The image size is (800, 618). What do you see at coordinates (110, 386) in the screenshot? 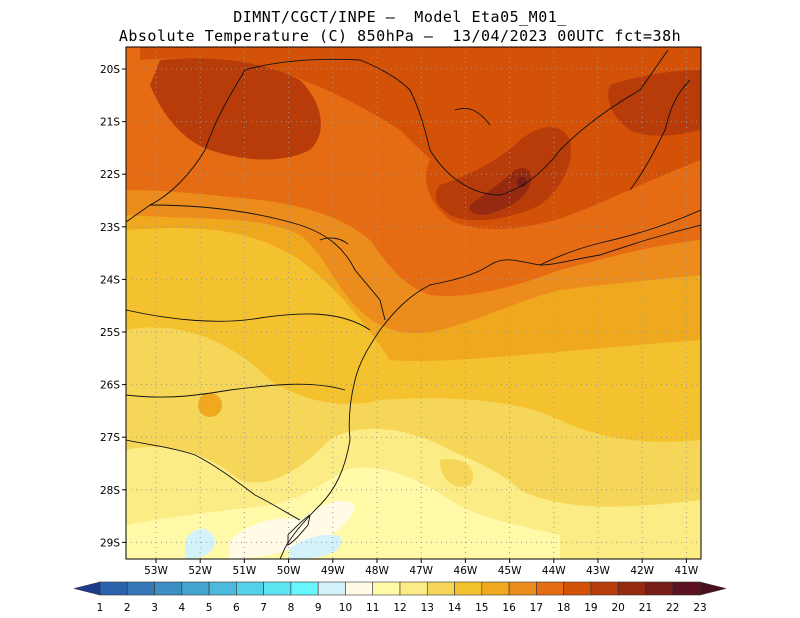
I see `lat-label: 26S` at bounding box center [110, 386].